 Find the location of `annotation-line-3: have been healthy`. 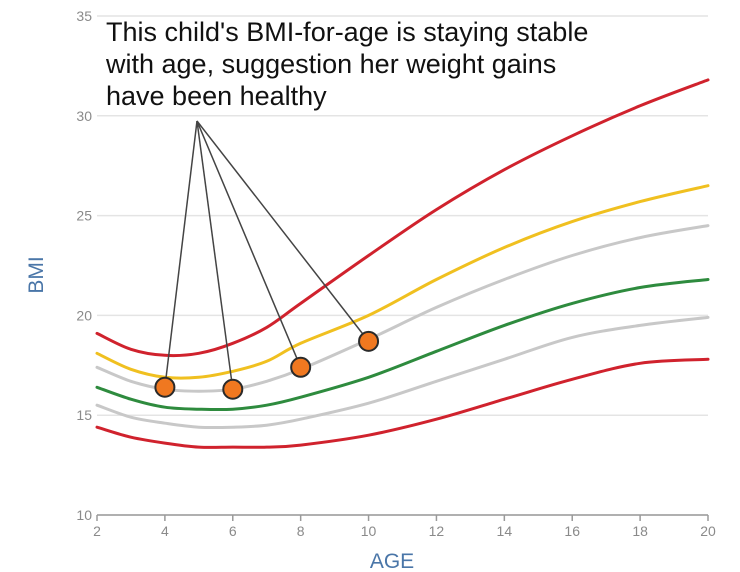

annotation-line-3: have been healthy is located at coordinates (216, 96).